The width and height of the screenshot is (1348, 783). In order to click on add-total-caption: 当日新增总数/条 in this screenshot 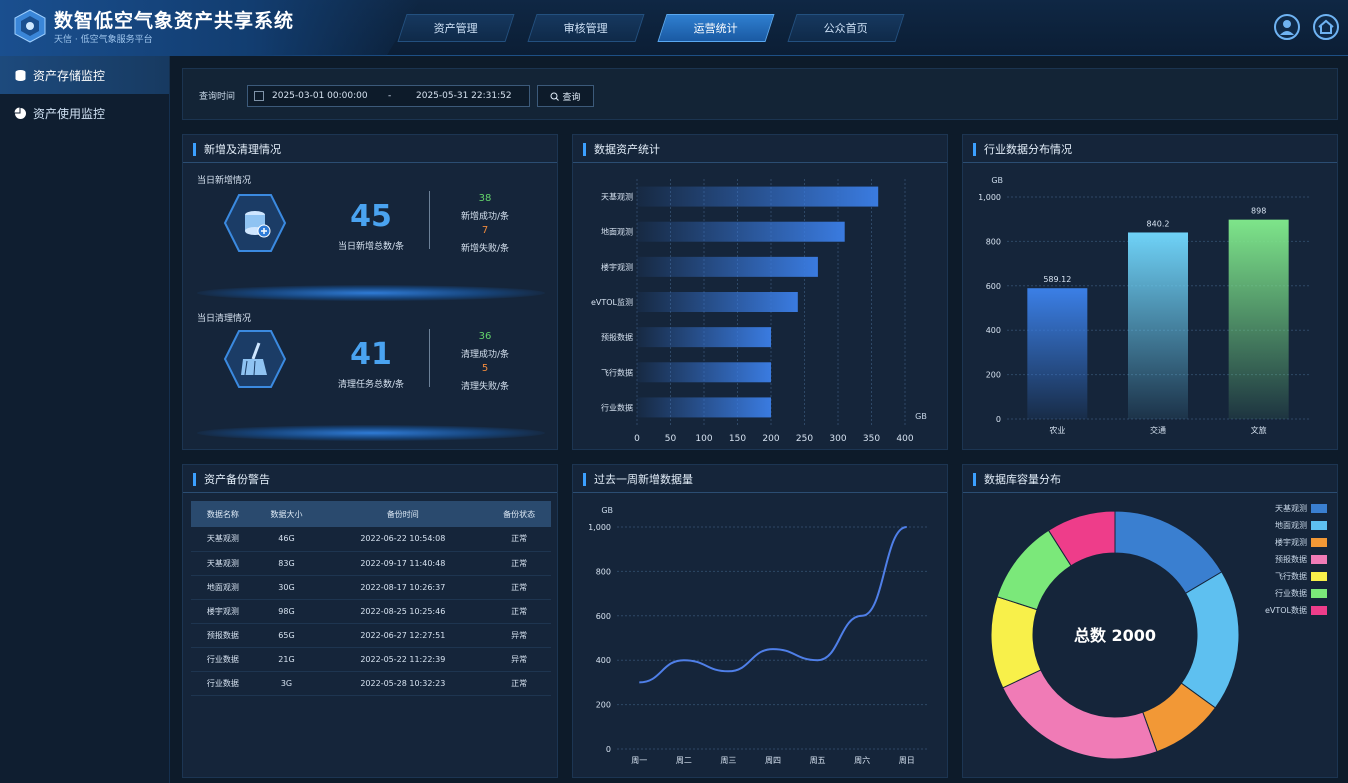, I will do `click(371, 247)`.